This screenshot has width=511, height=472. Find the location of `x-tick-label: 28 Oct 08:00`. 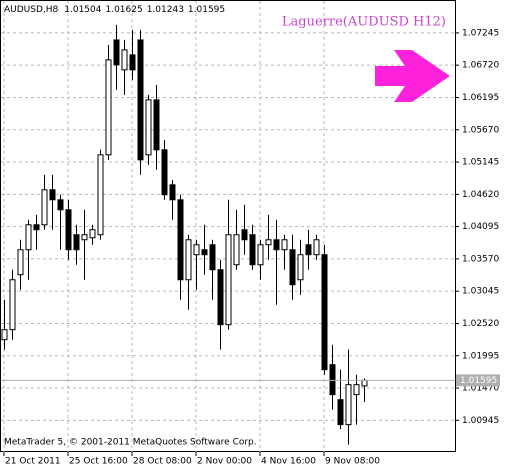

x-tick-label: 28 Oct 08:00 is located at coordinates (162, 462).